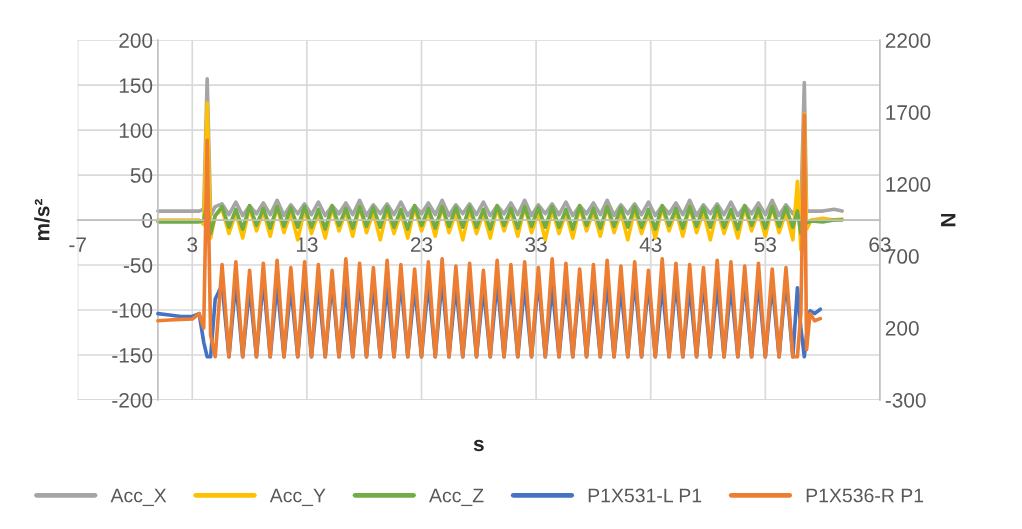 The height and width of the screenshot is (529, 1022). What do you see at coordinates (77, 244) in the screenshot?
I see `x-tick-label: -7` at bounding box center [77, 244].